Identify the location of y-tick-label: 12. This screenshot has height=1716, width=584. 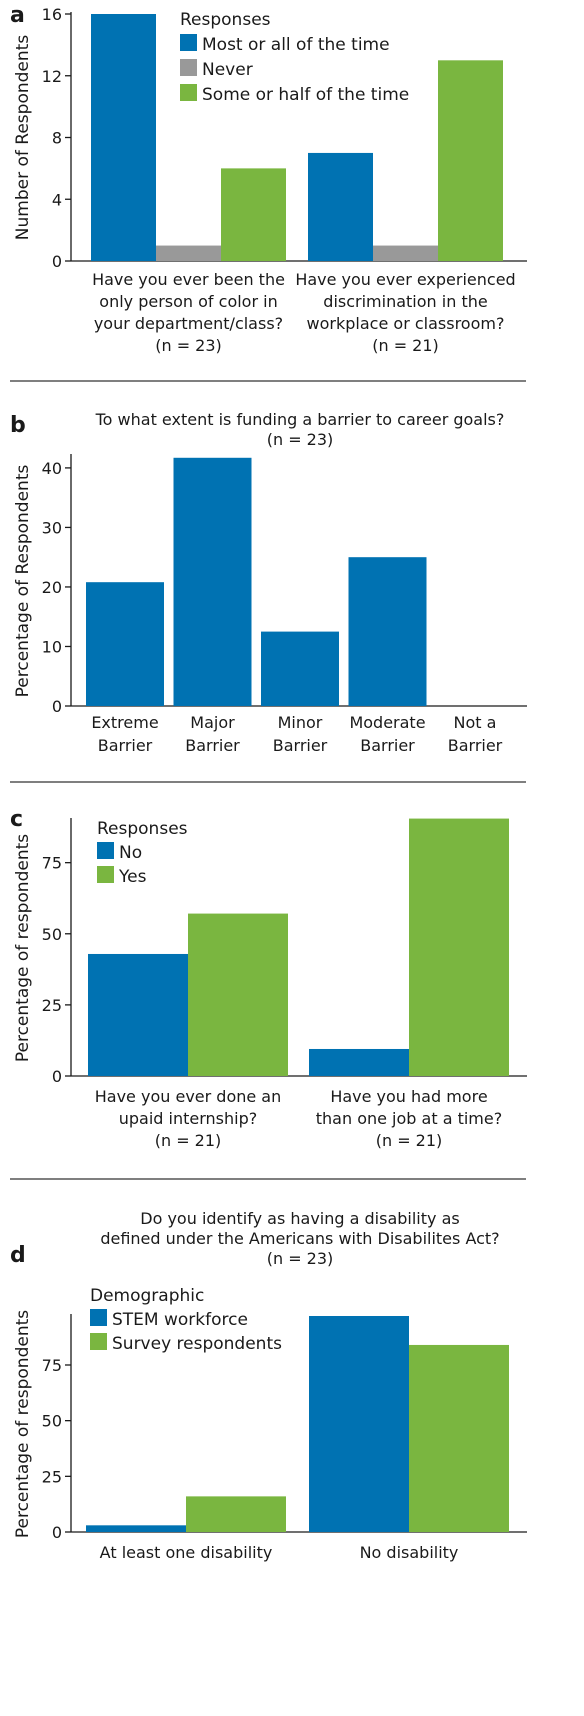
(52, 76).